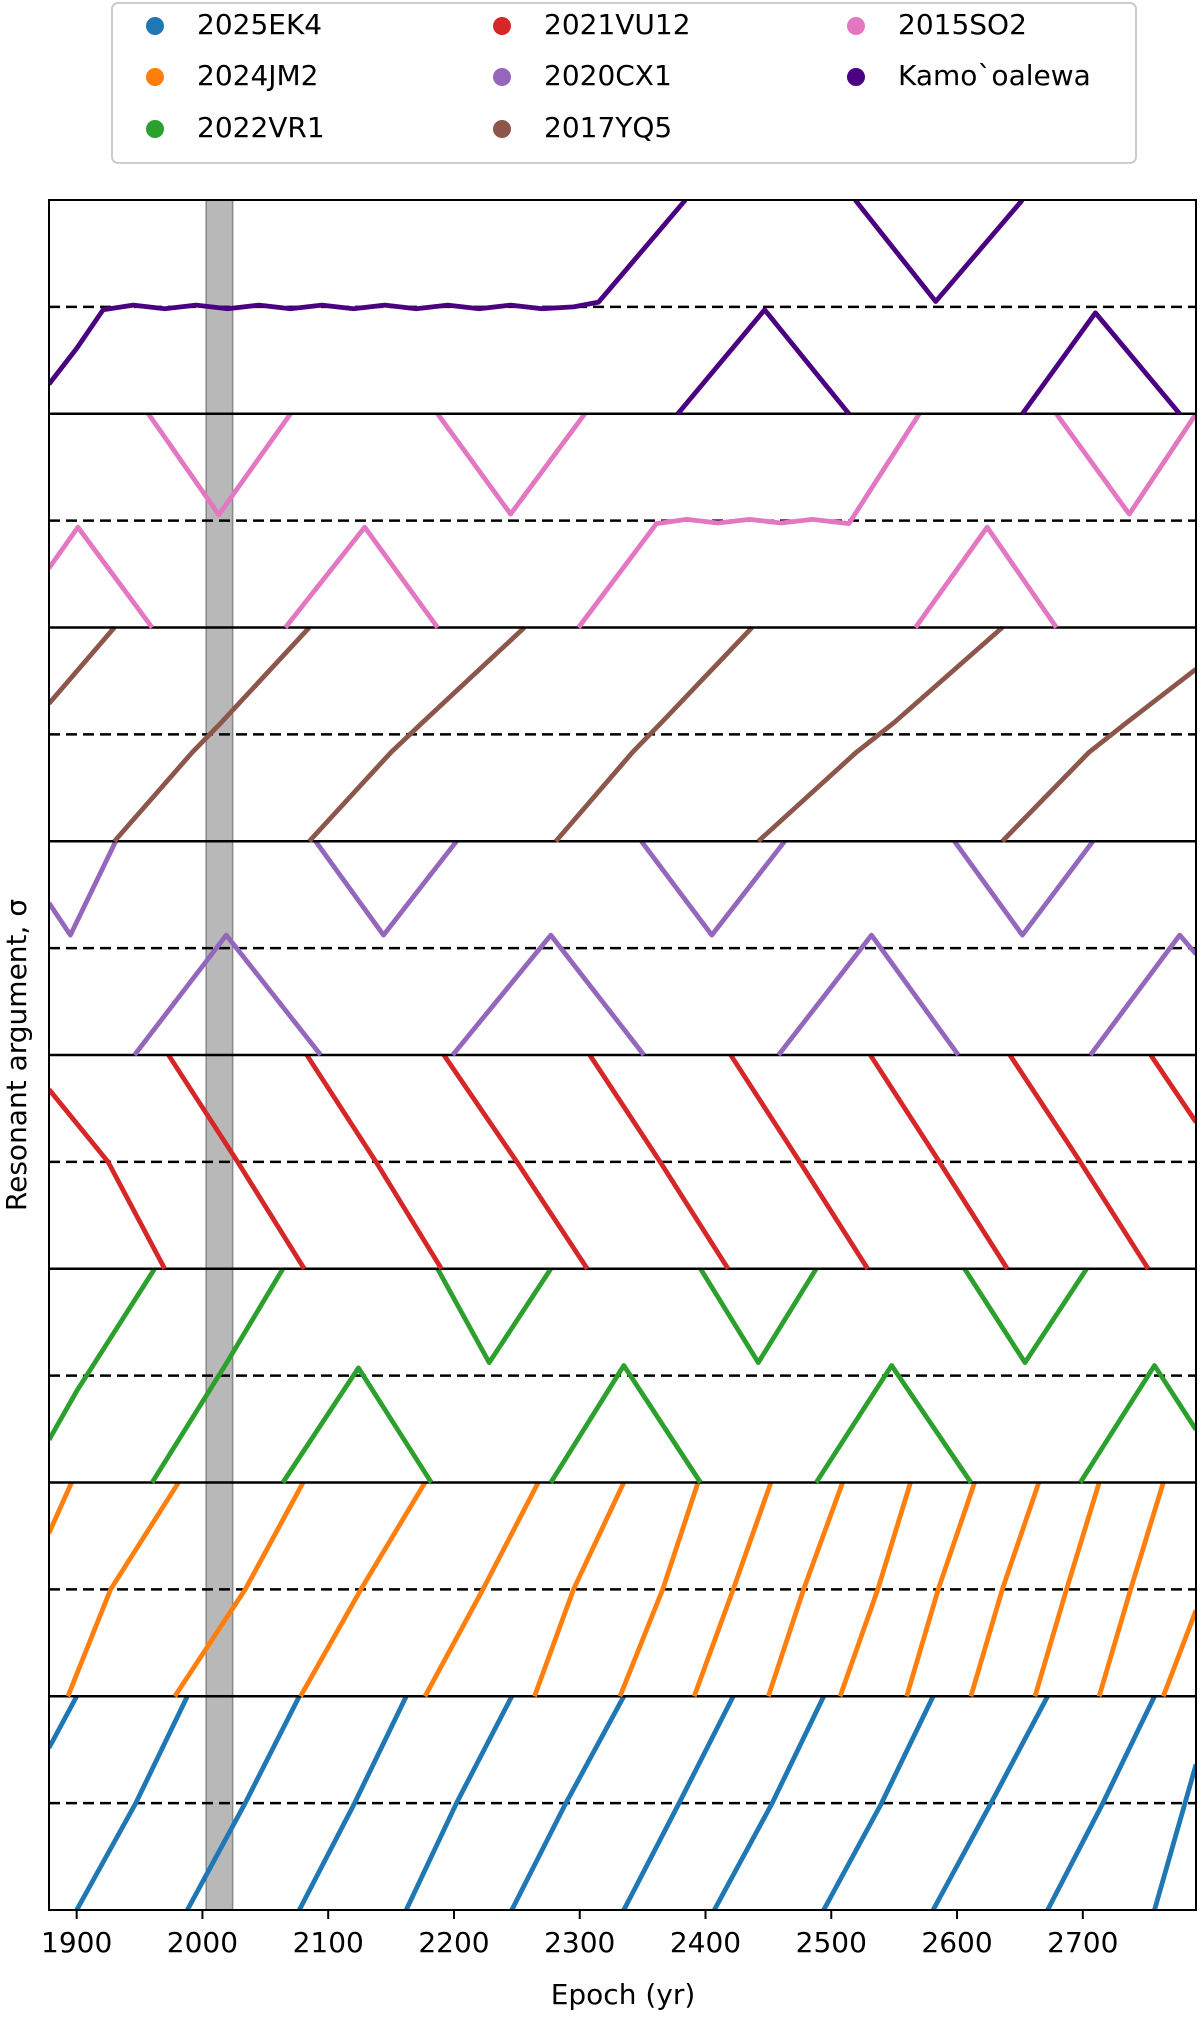  Describe the element at coordinates (259, 24) in the screenshot. I see `legend-label: 2025EK4` at that location.